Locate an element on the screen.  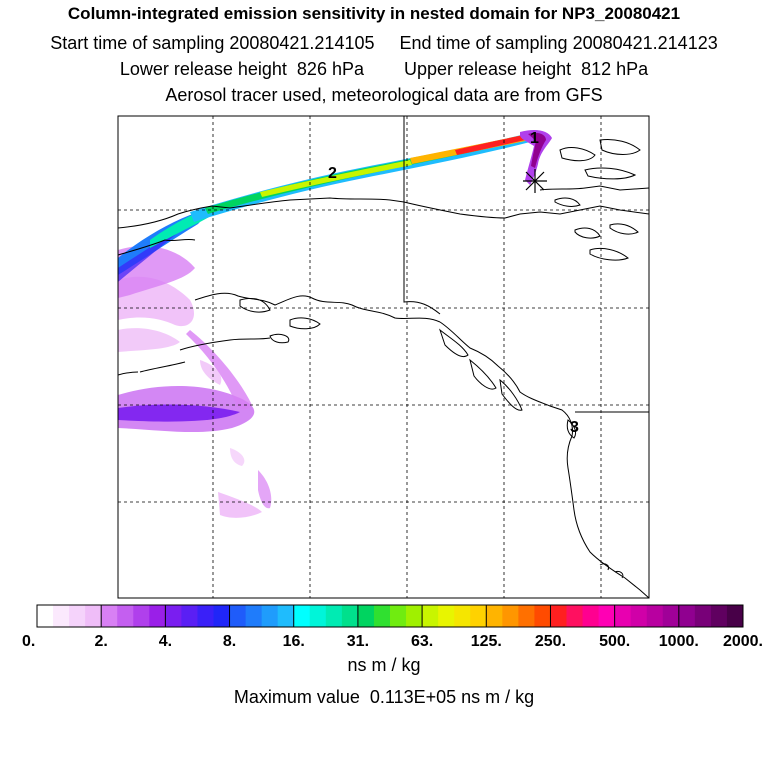
colorbar-frame is located at coordinates (390, 616).